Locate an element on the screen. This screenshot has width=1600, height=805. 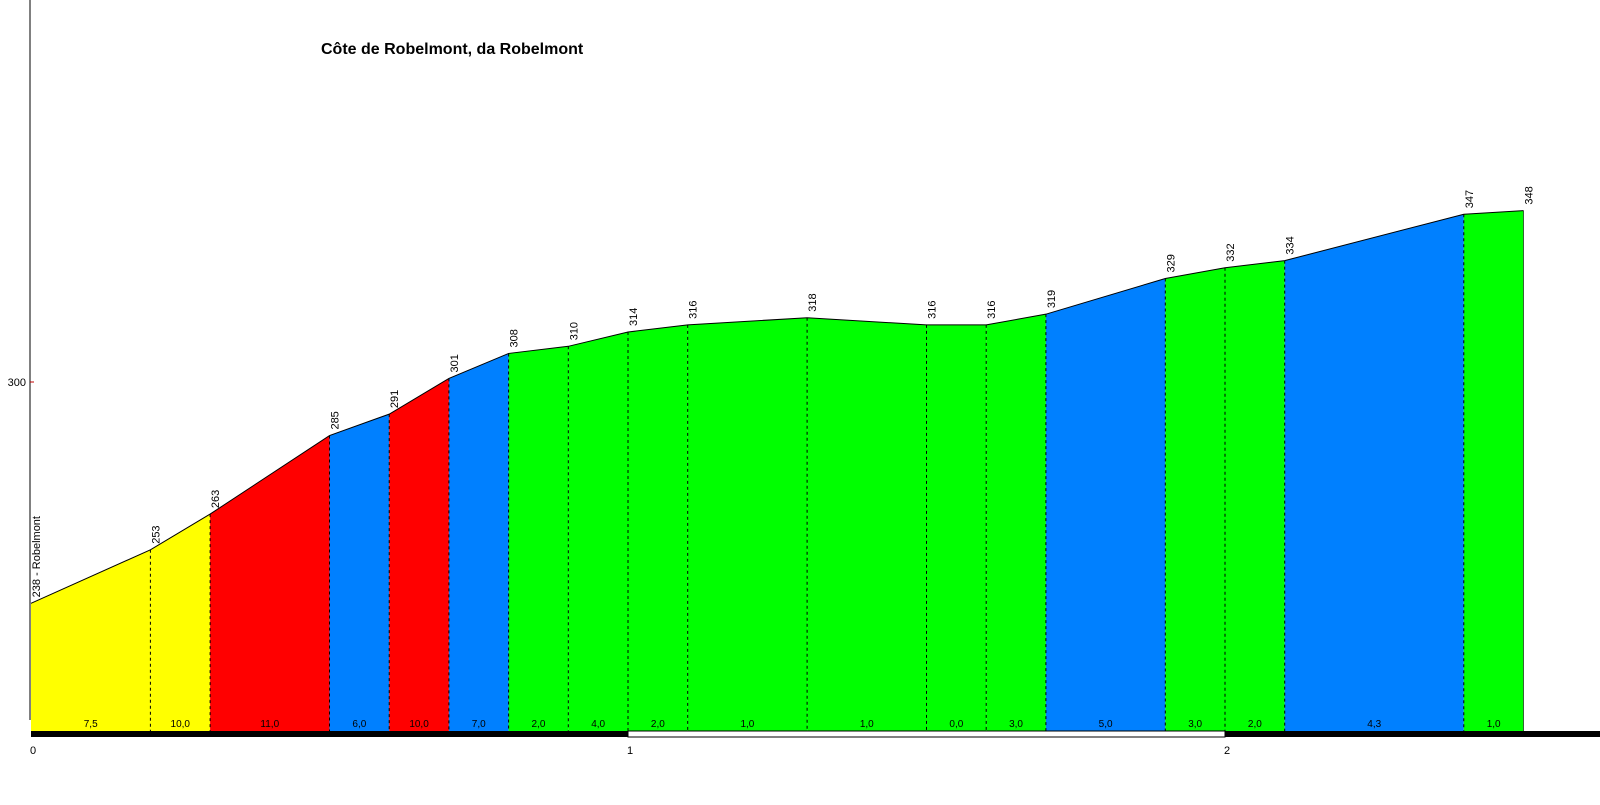
x-tick-label: 0 is located at coordinates (33, 751).